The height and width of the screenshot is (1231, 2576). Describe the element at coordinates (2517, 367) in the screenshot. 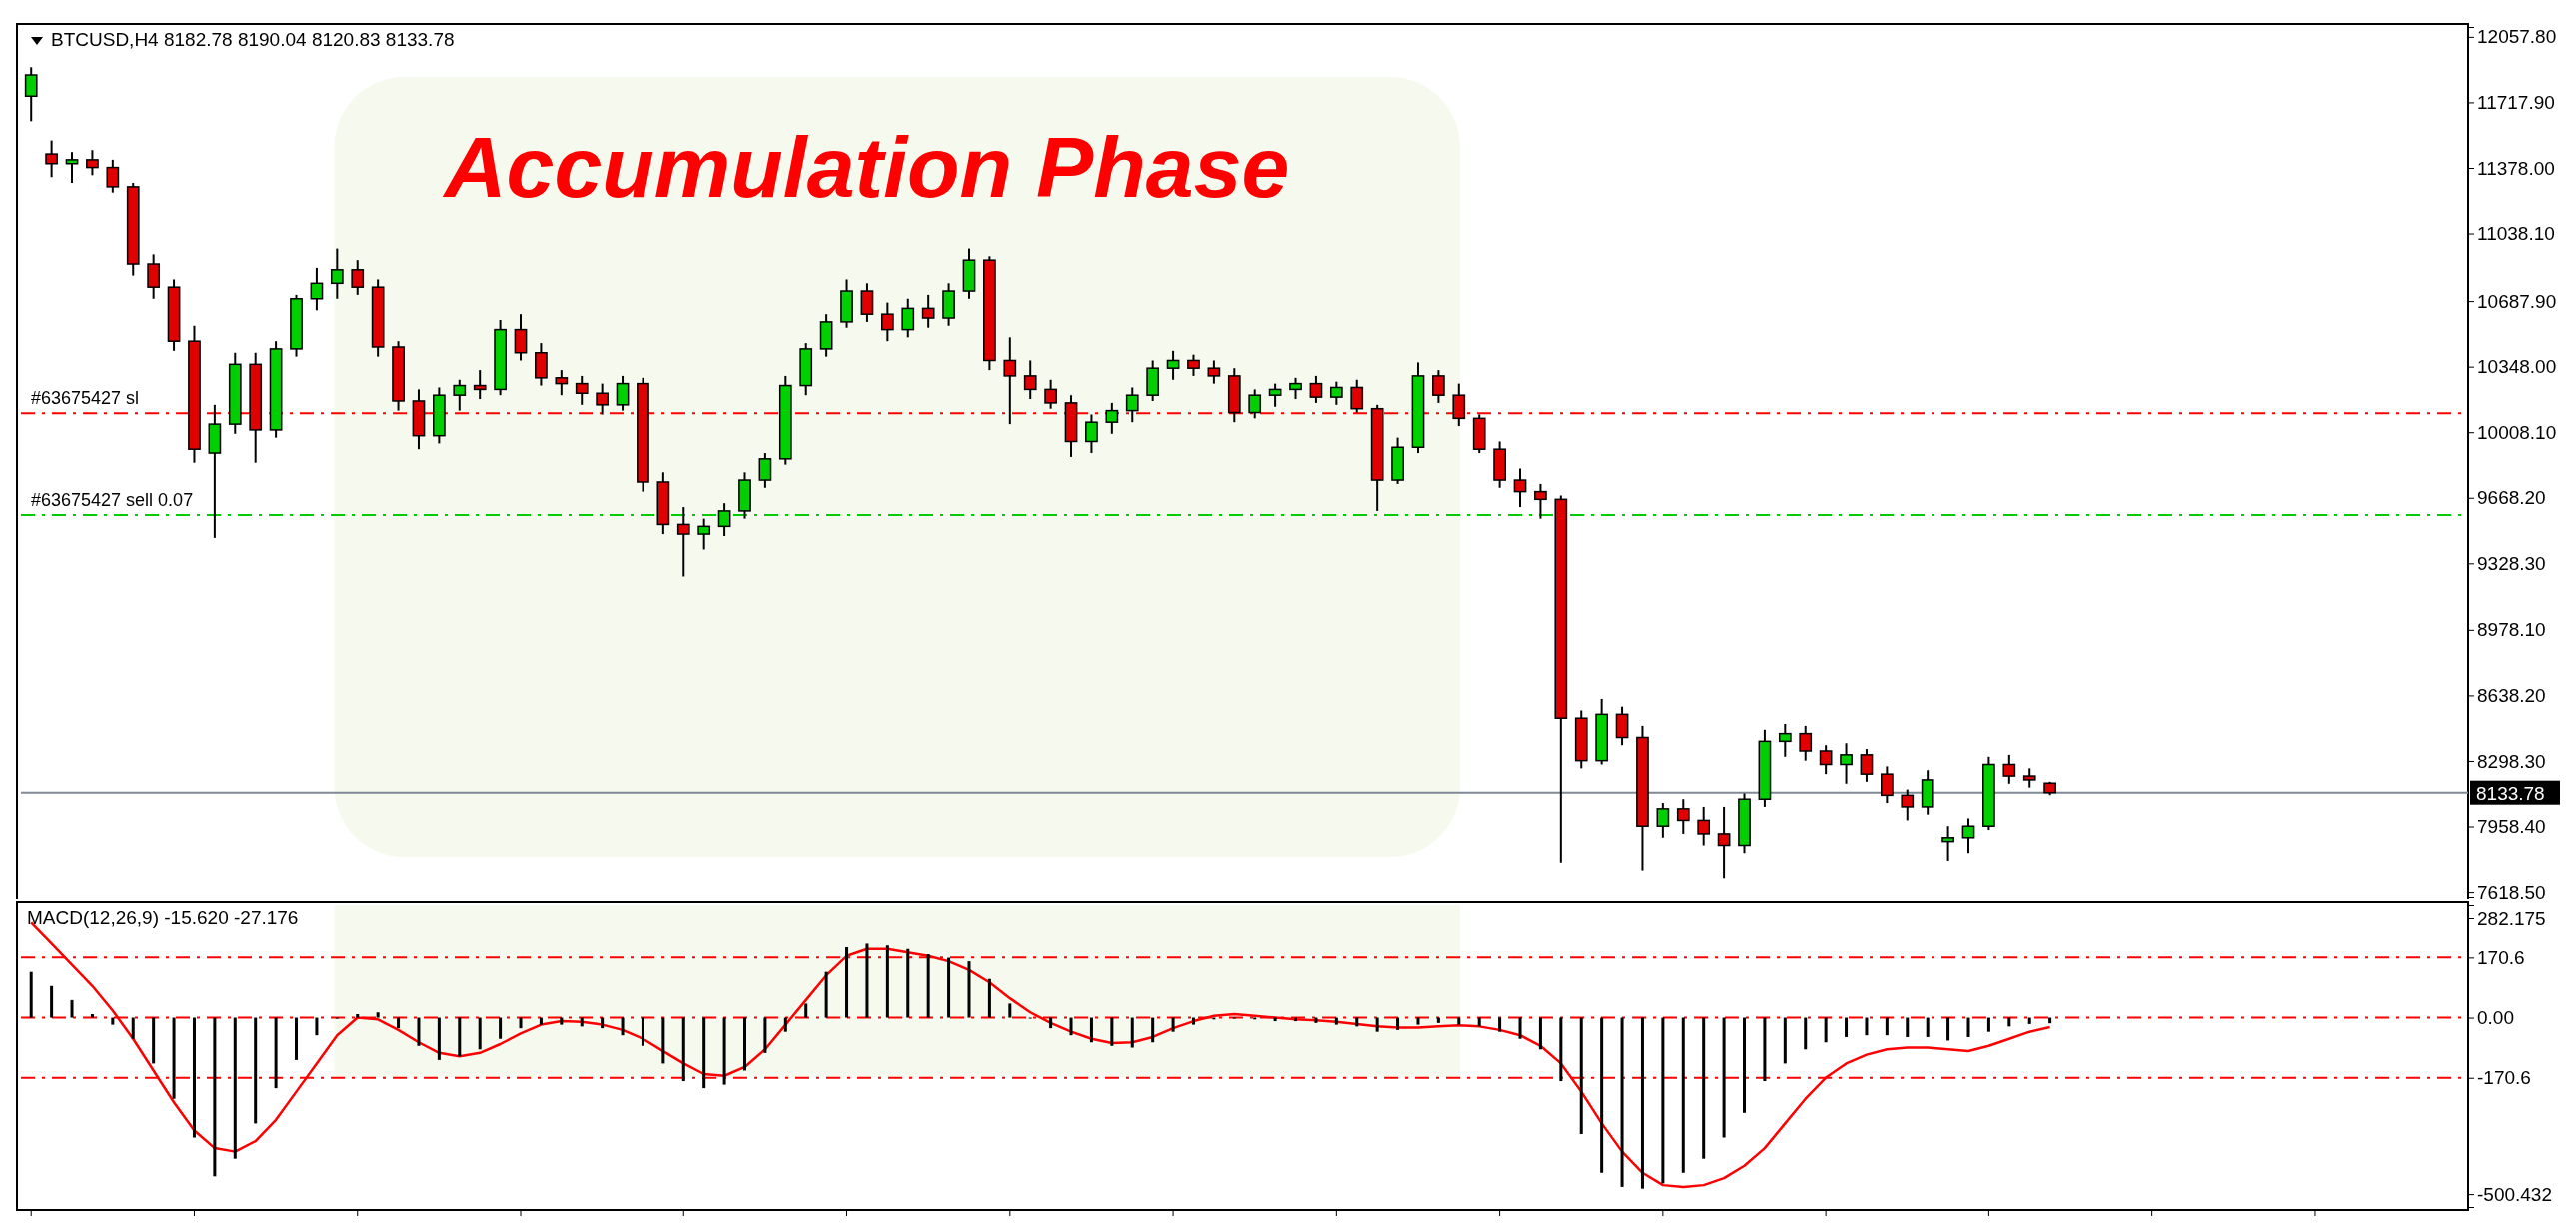

I see `y-tick-label: 10348.00` at that location.